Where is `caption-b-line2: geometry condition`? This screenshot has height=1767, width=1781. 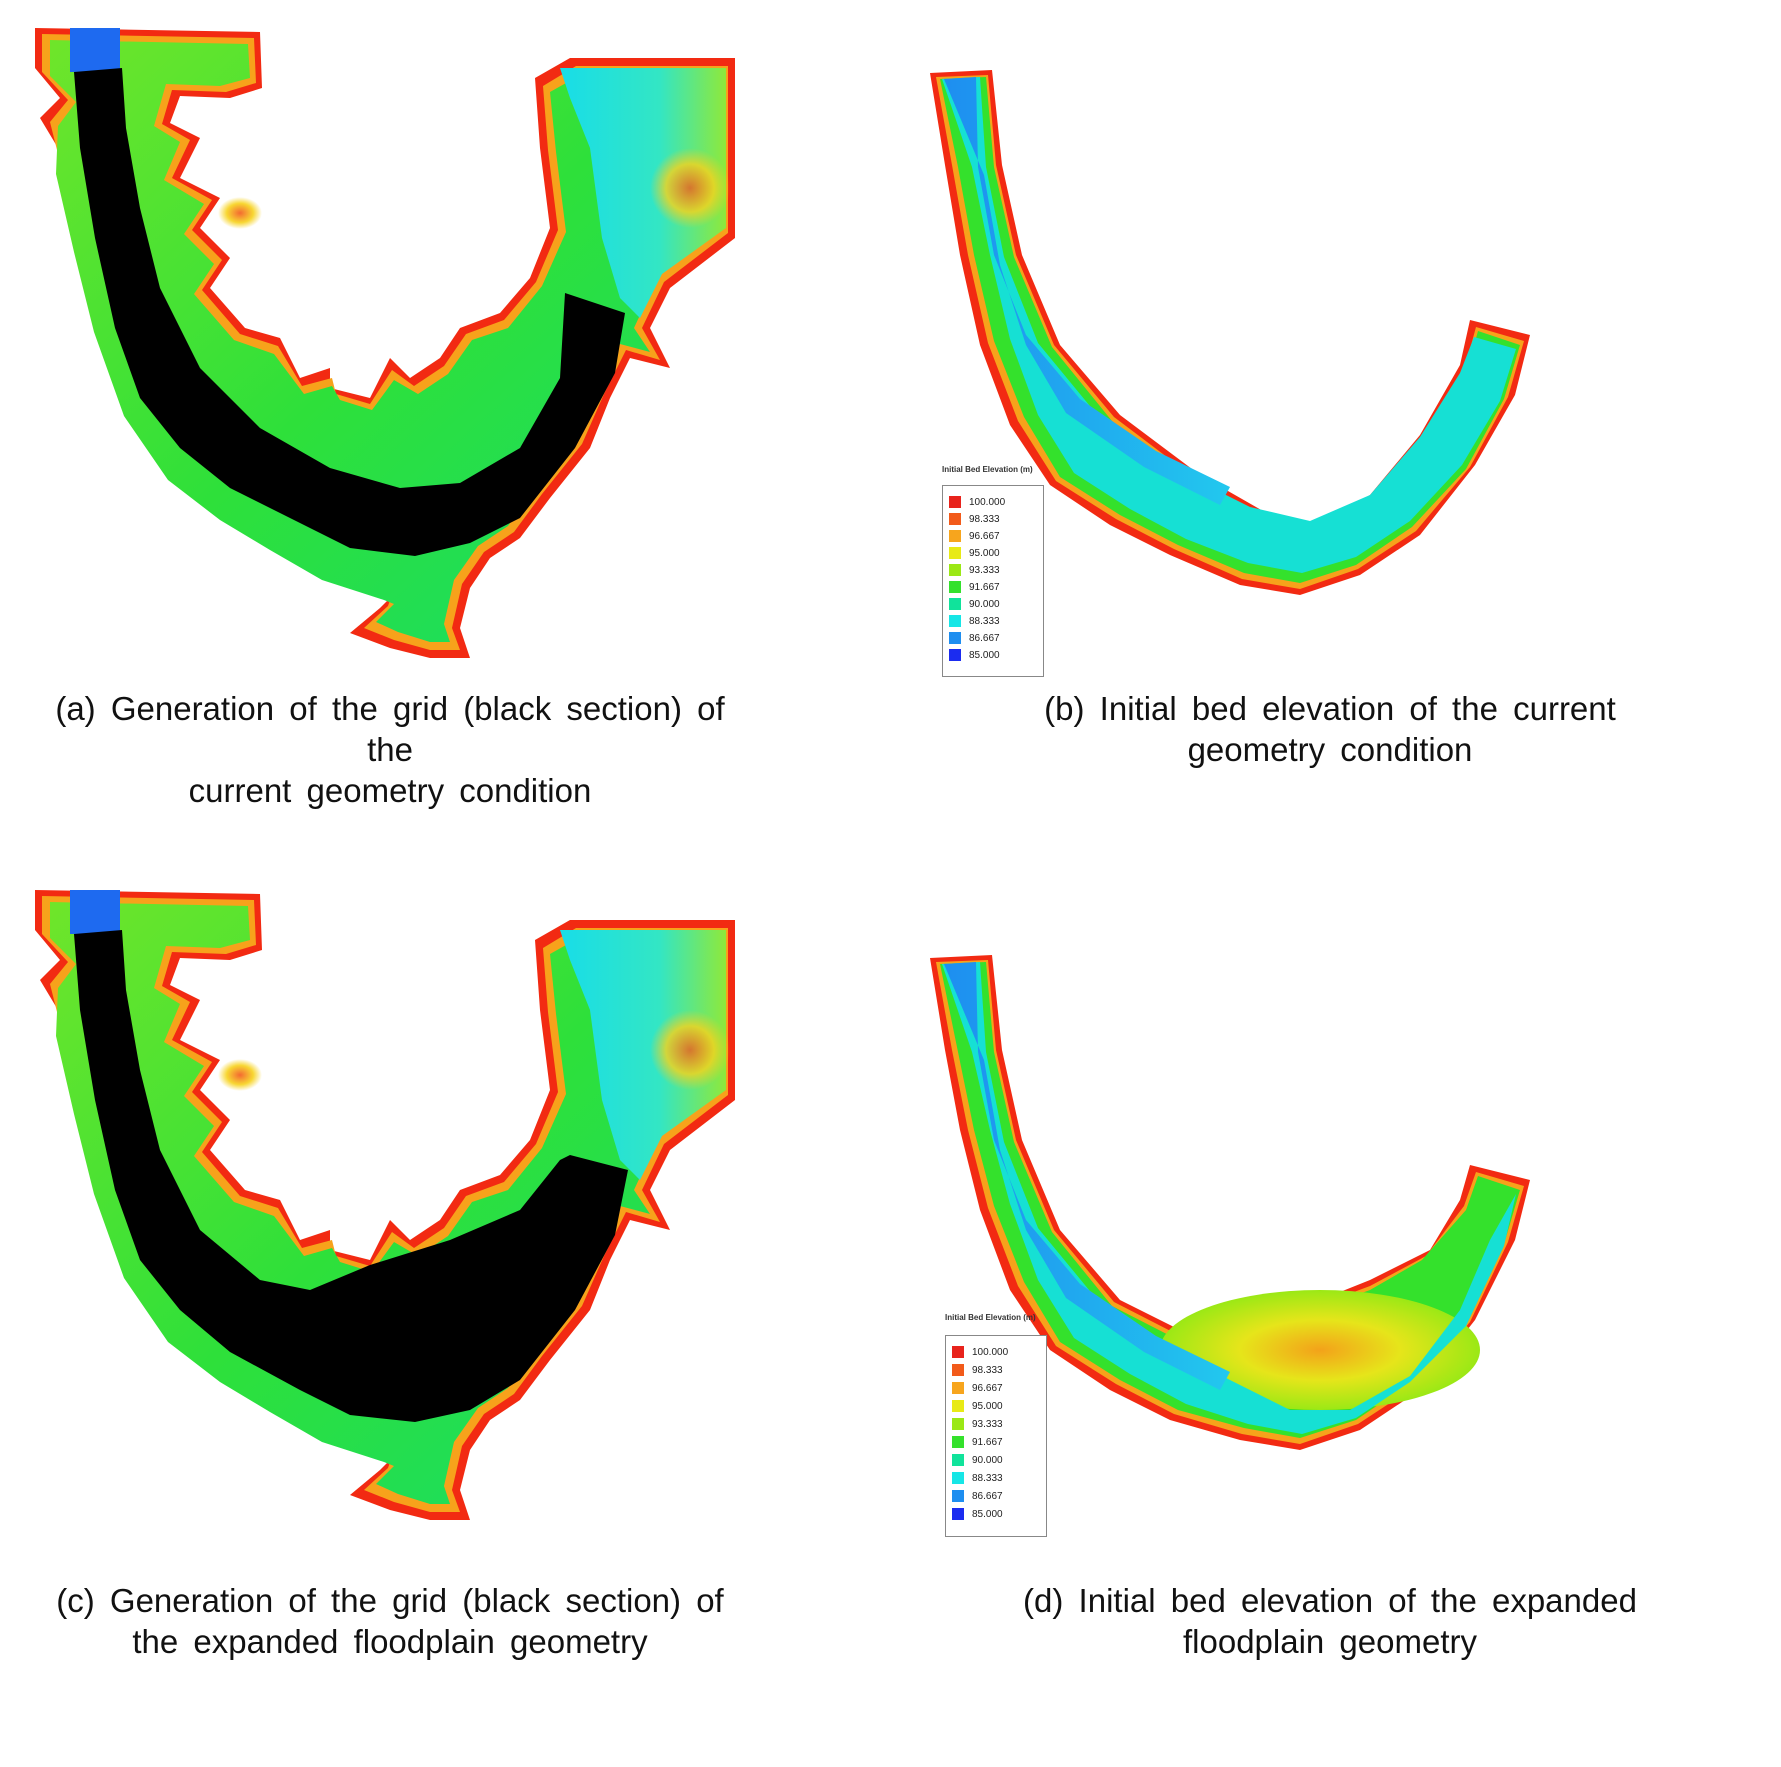 caption-b-line2: geometry condition is located at coordinates (1330, 749).